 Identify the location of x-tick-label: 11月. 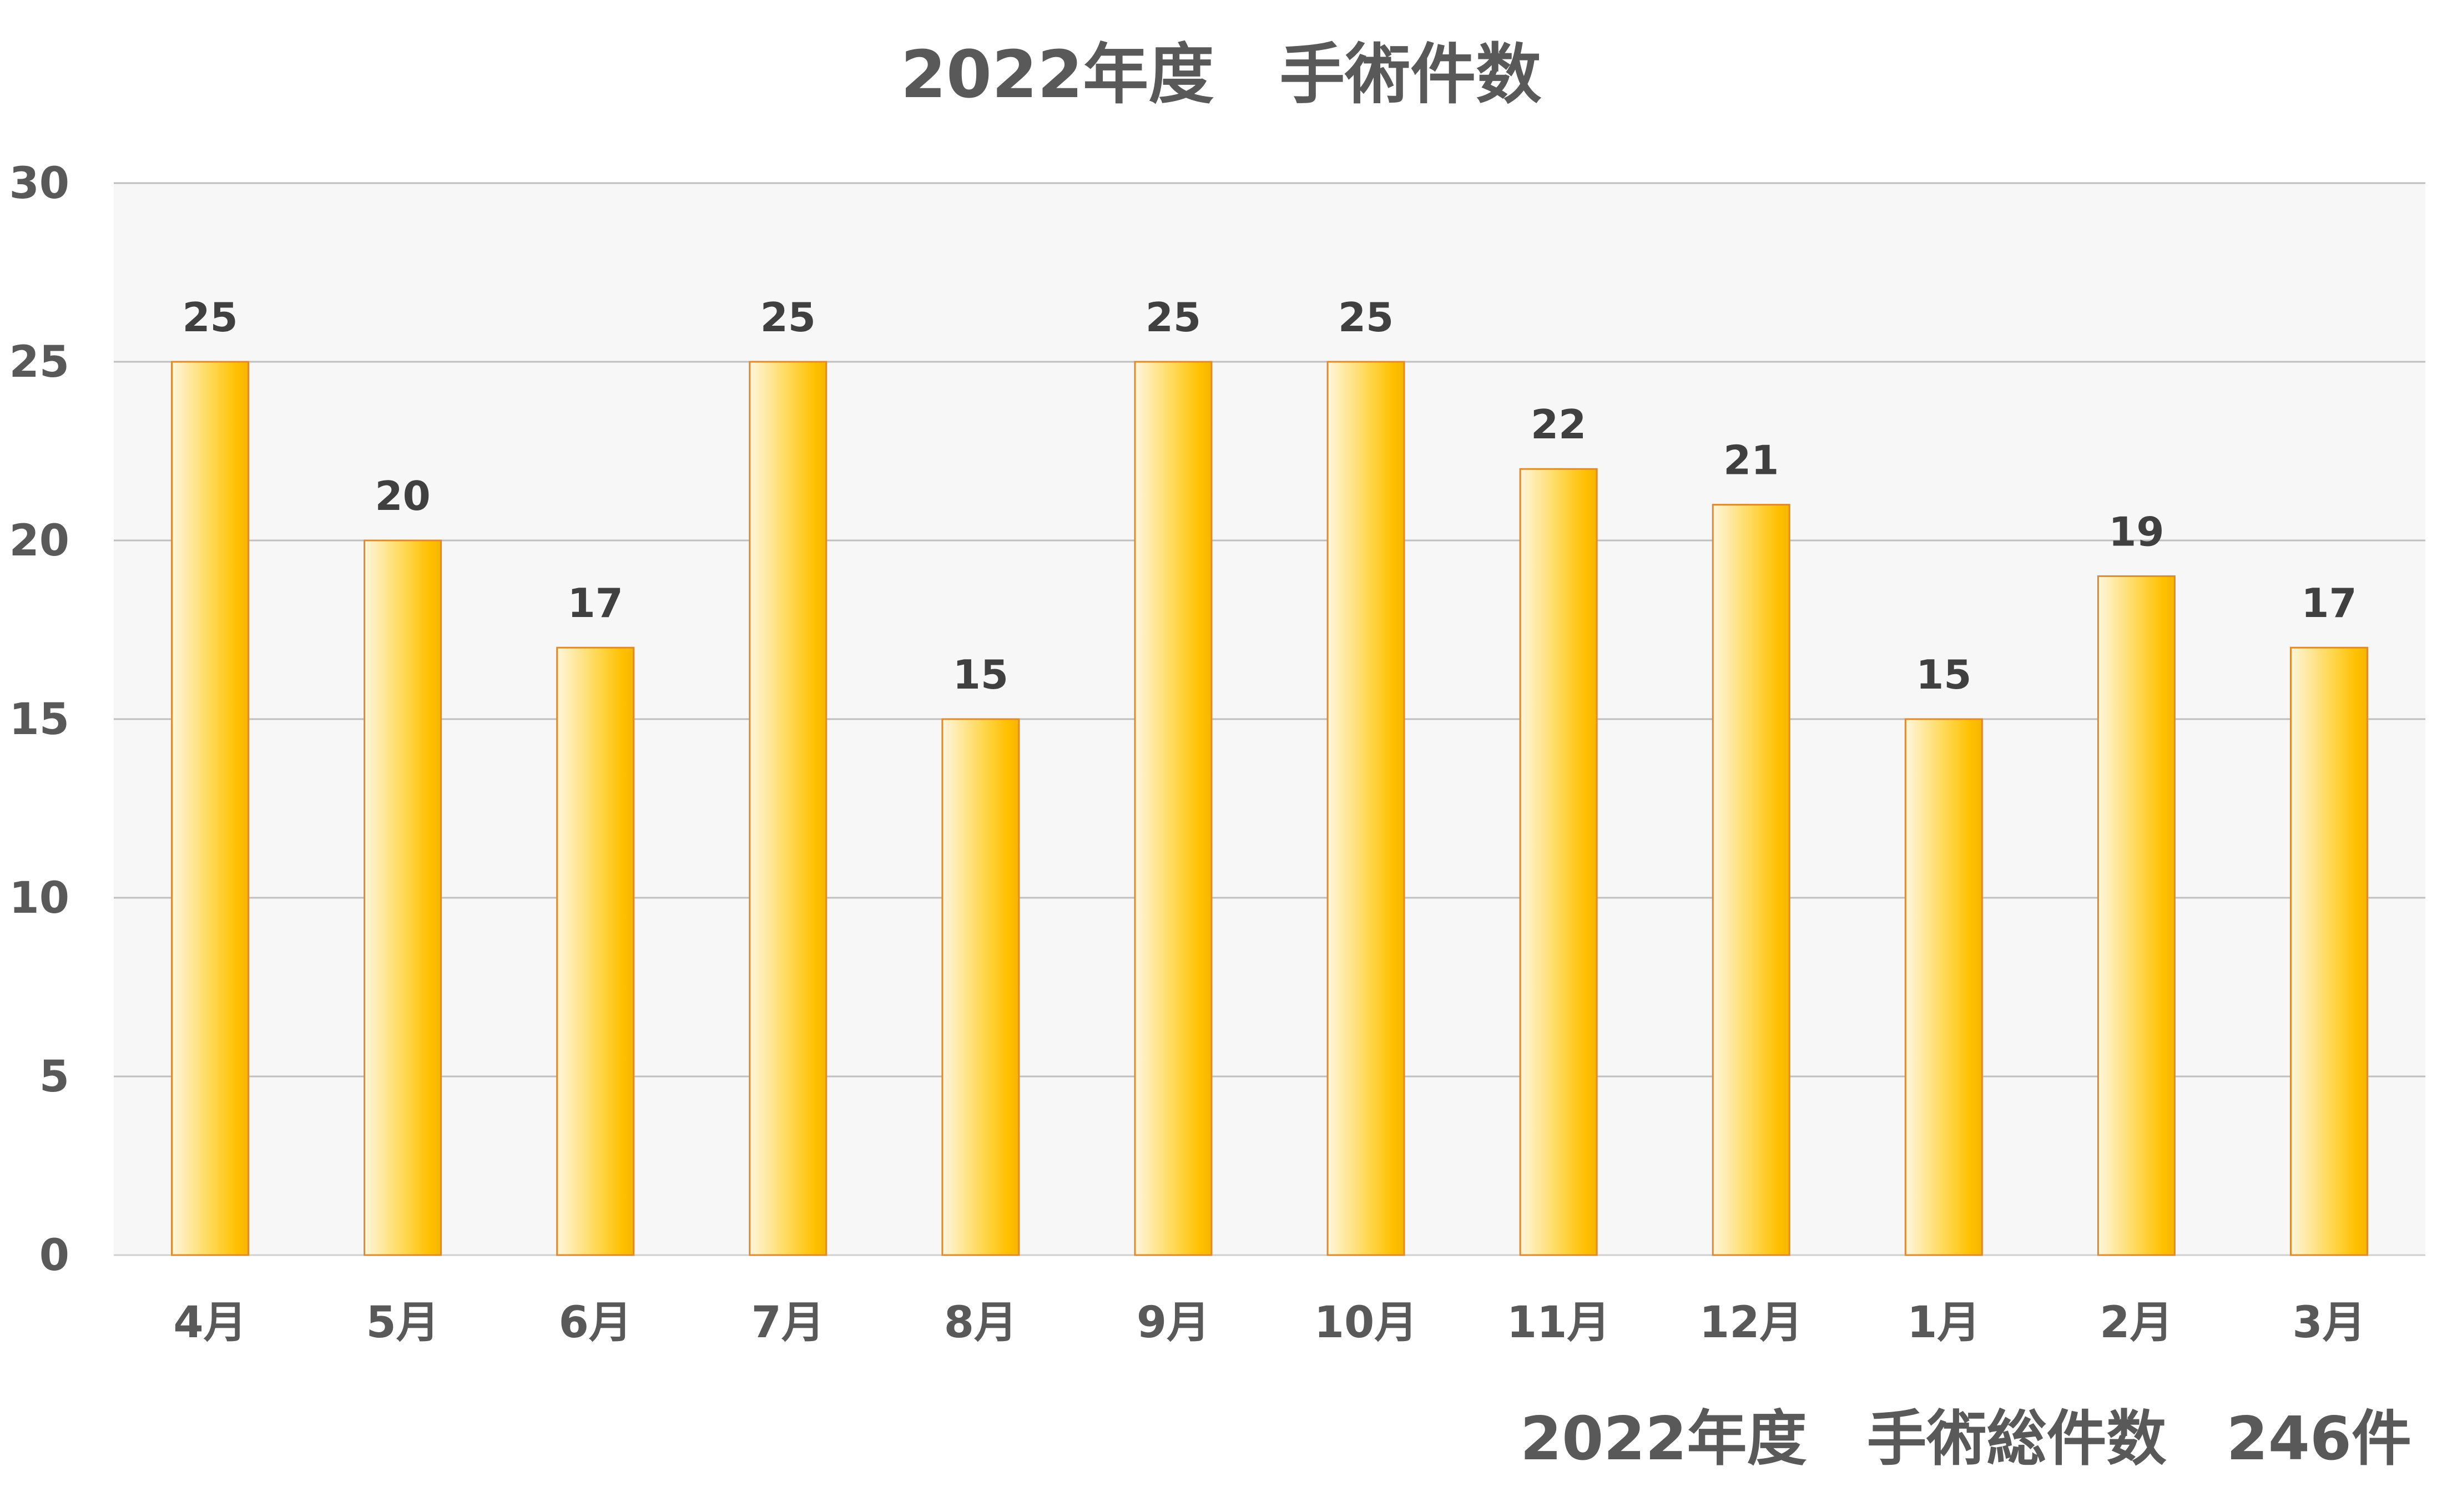
(1559, 1323).